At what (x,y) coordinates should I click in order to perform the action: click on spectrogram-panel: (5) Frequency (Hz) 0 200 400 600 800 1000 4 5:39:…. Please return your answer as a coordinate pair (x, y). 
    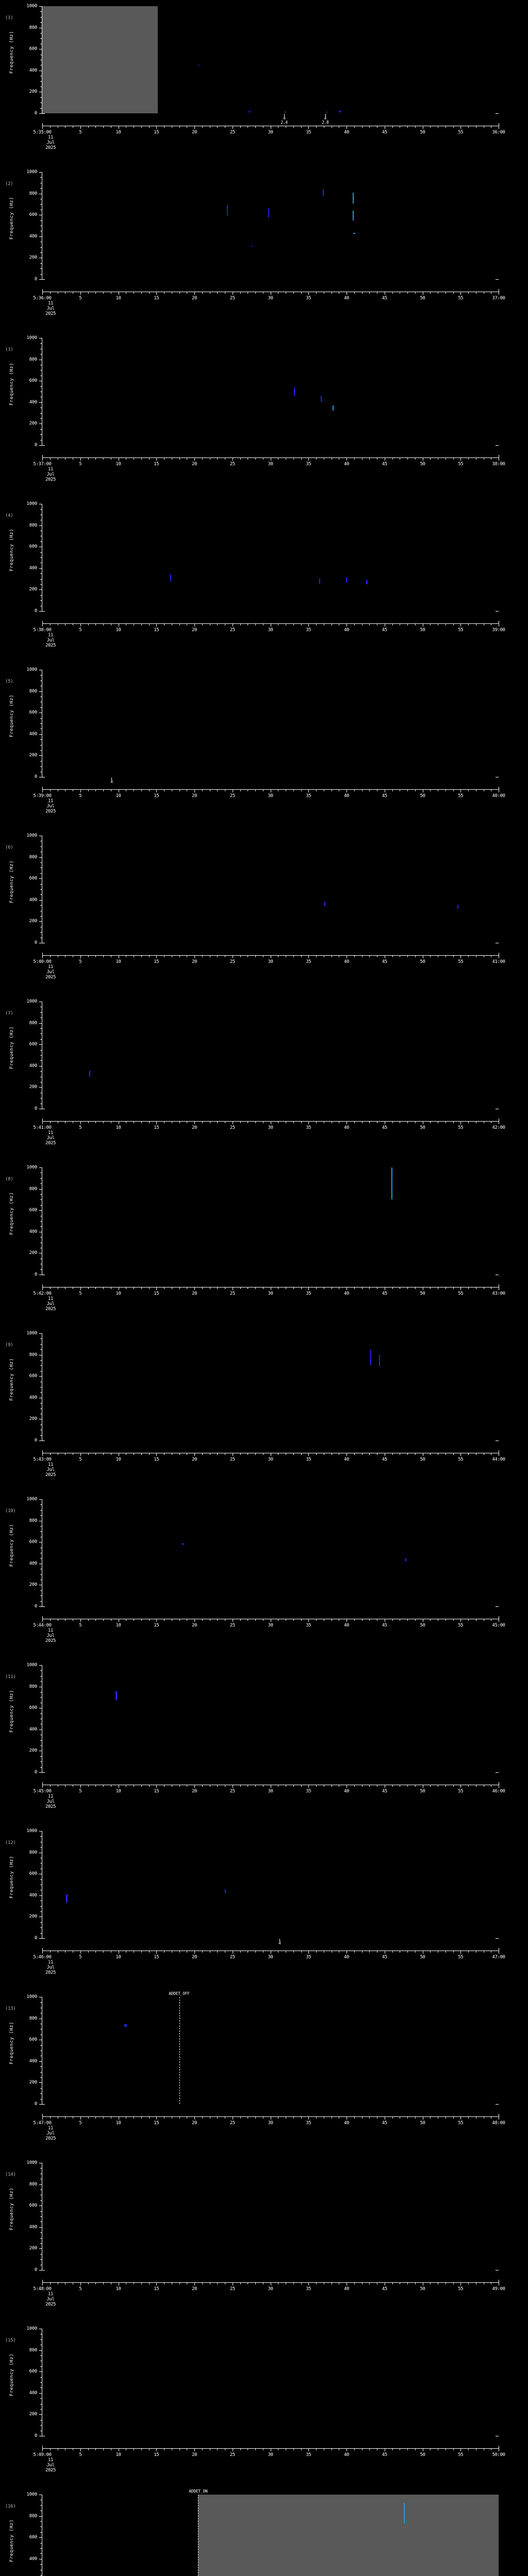
    Looking at the image, I should click on (264, 747).